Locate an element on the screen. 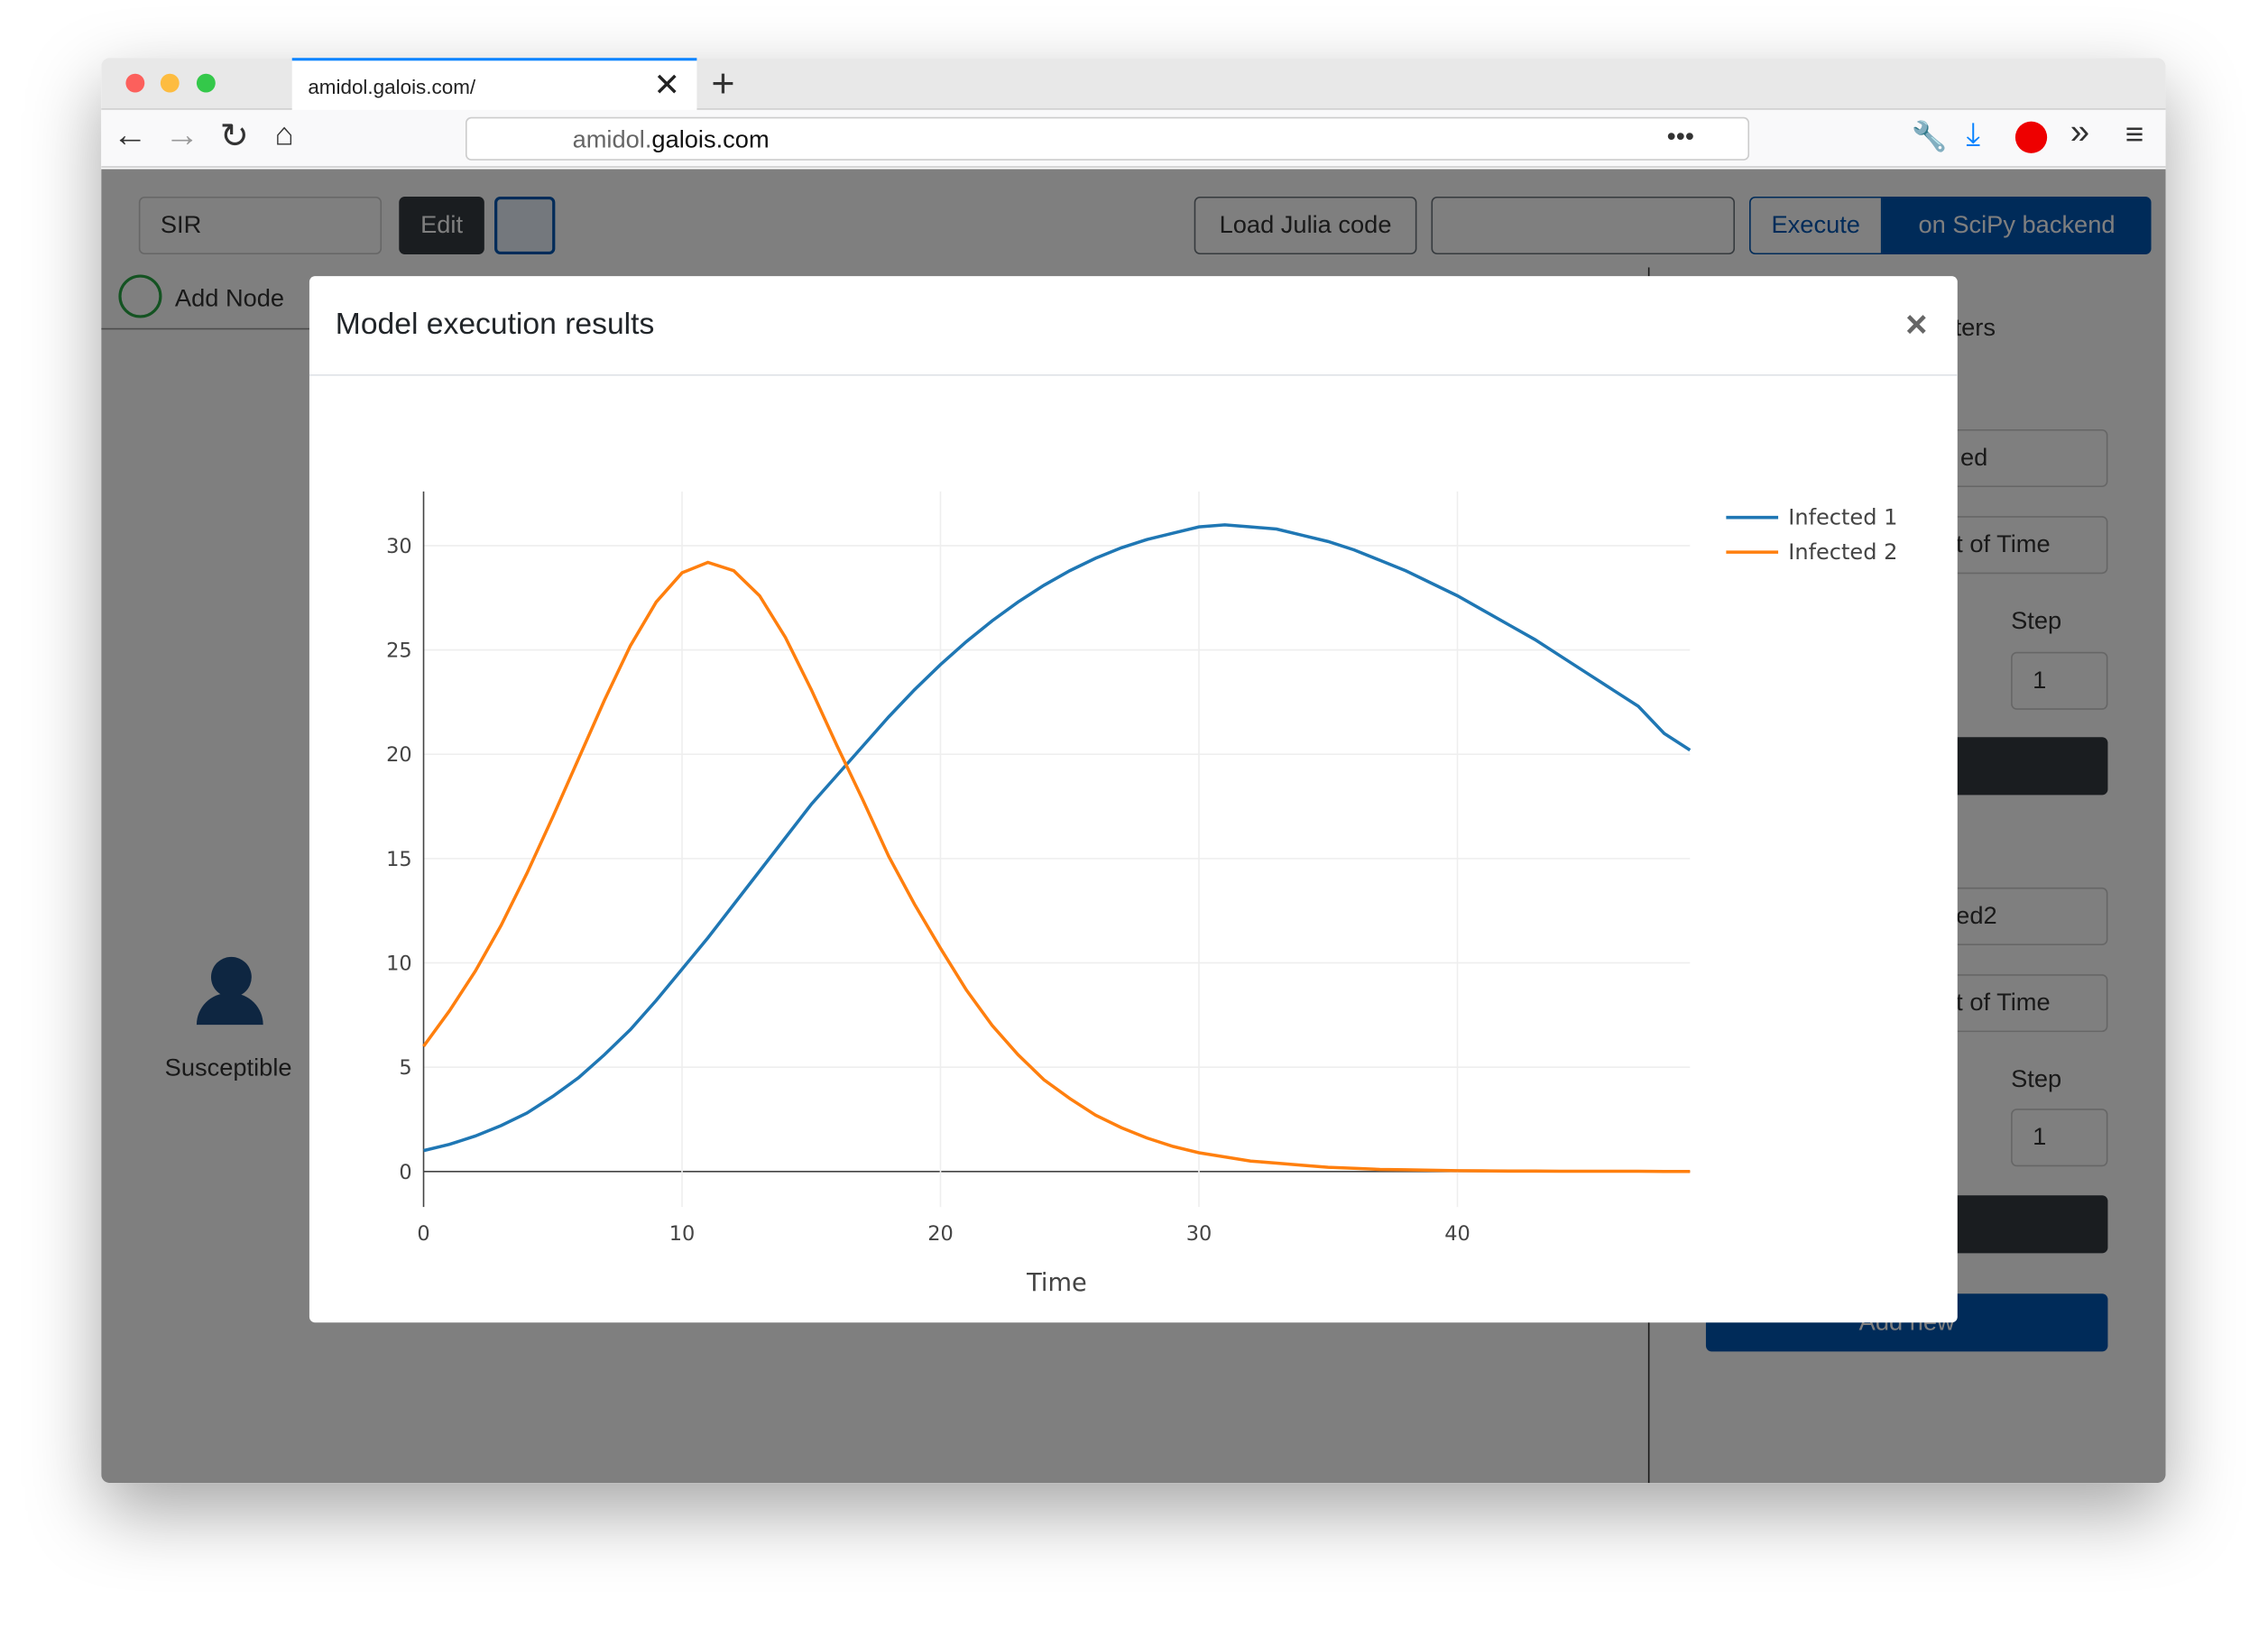  tools: 🔧 is located at coordinates (1929, 137).